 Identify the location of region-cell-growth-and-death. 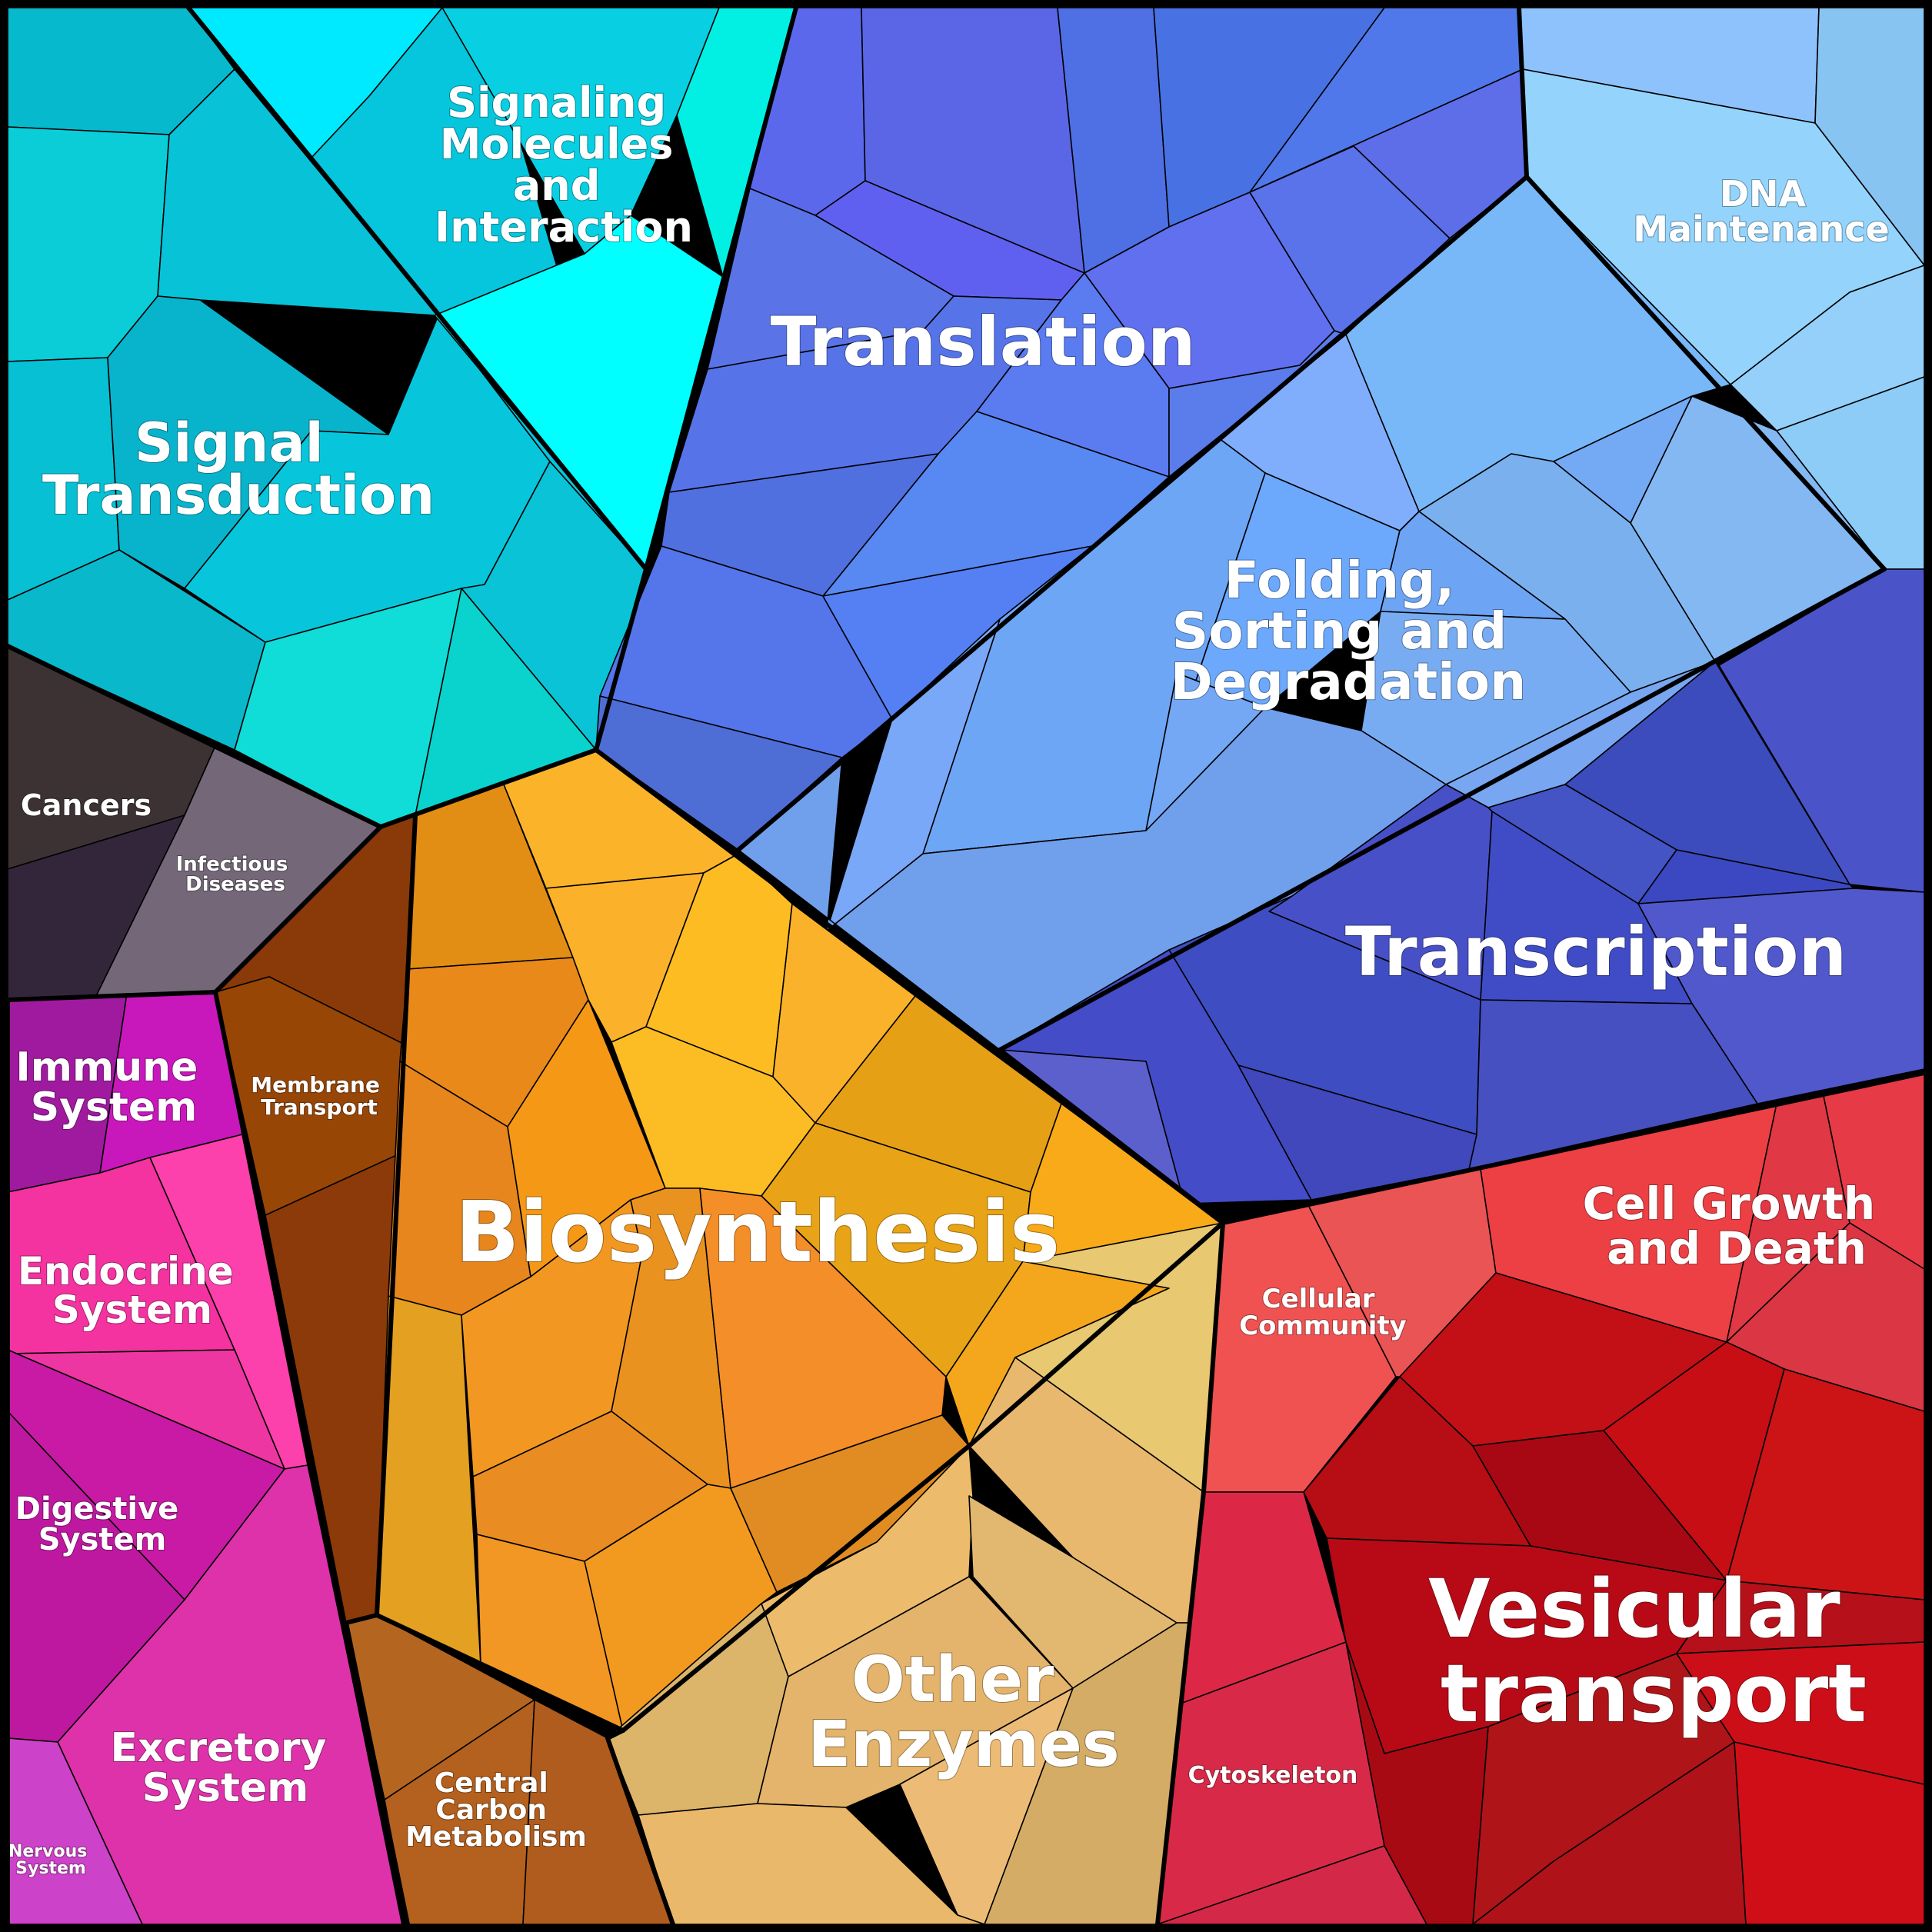
(1702, 1242).